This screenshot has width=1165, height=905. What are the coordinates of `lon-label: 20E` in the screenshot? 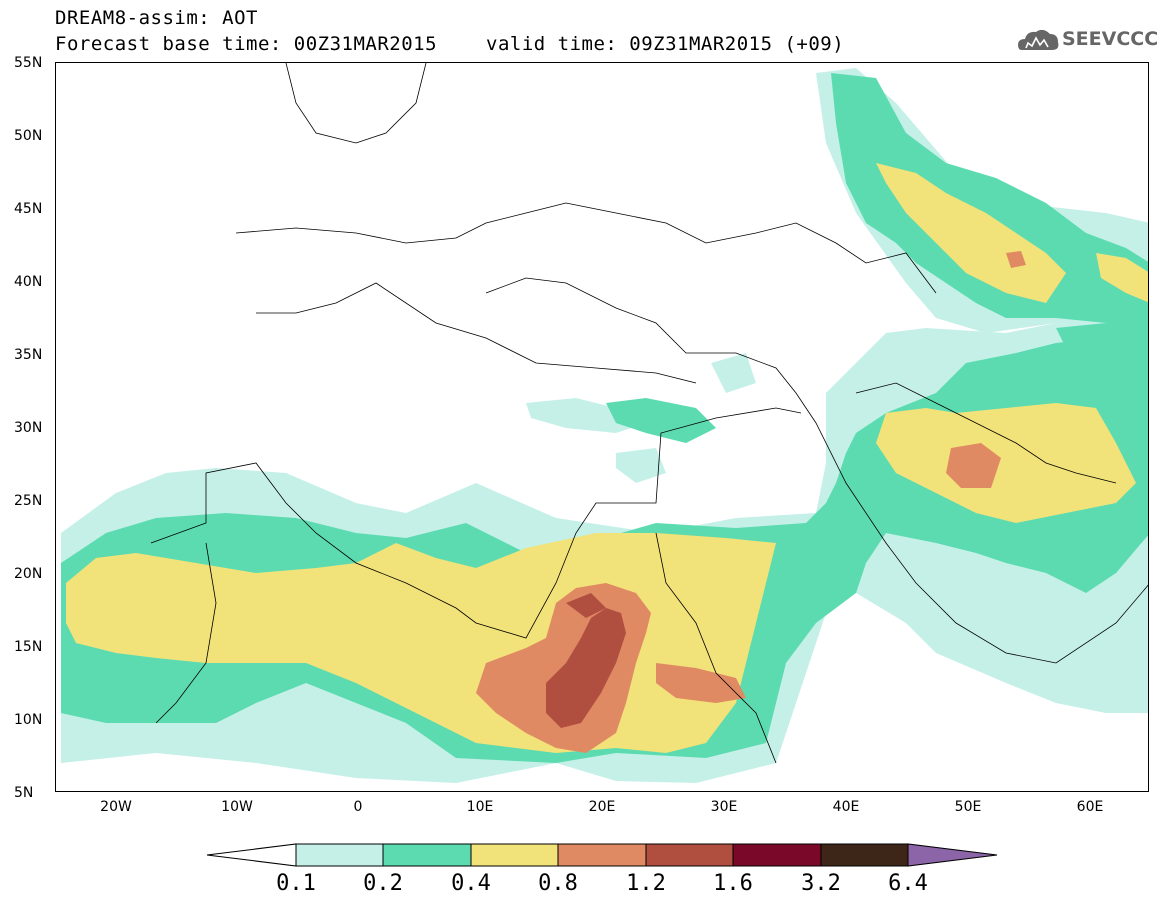 It's located at (602, 807).